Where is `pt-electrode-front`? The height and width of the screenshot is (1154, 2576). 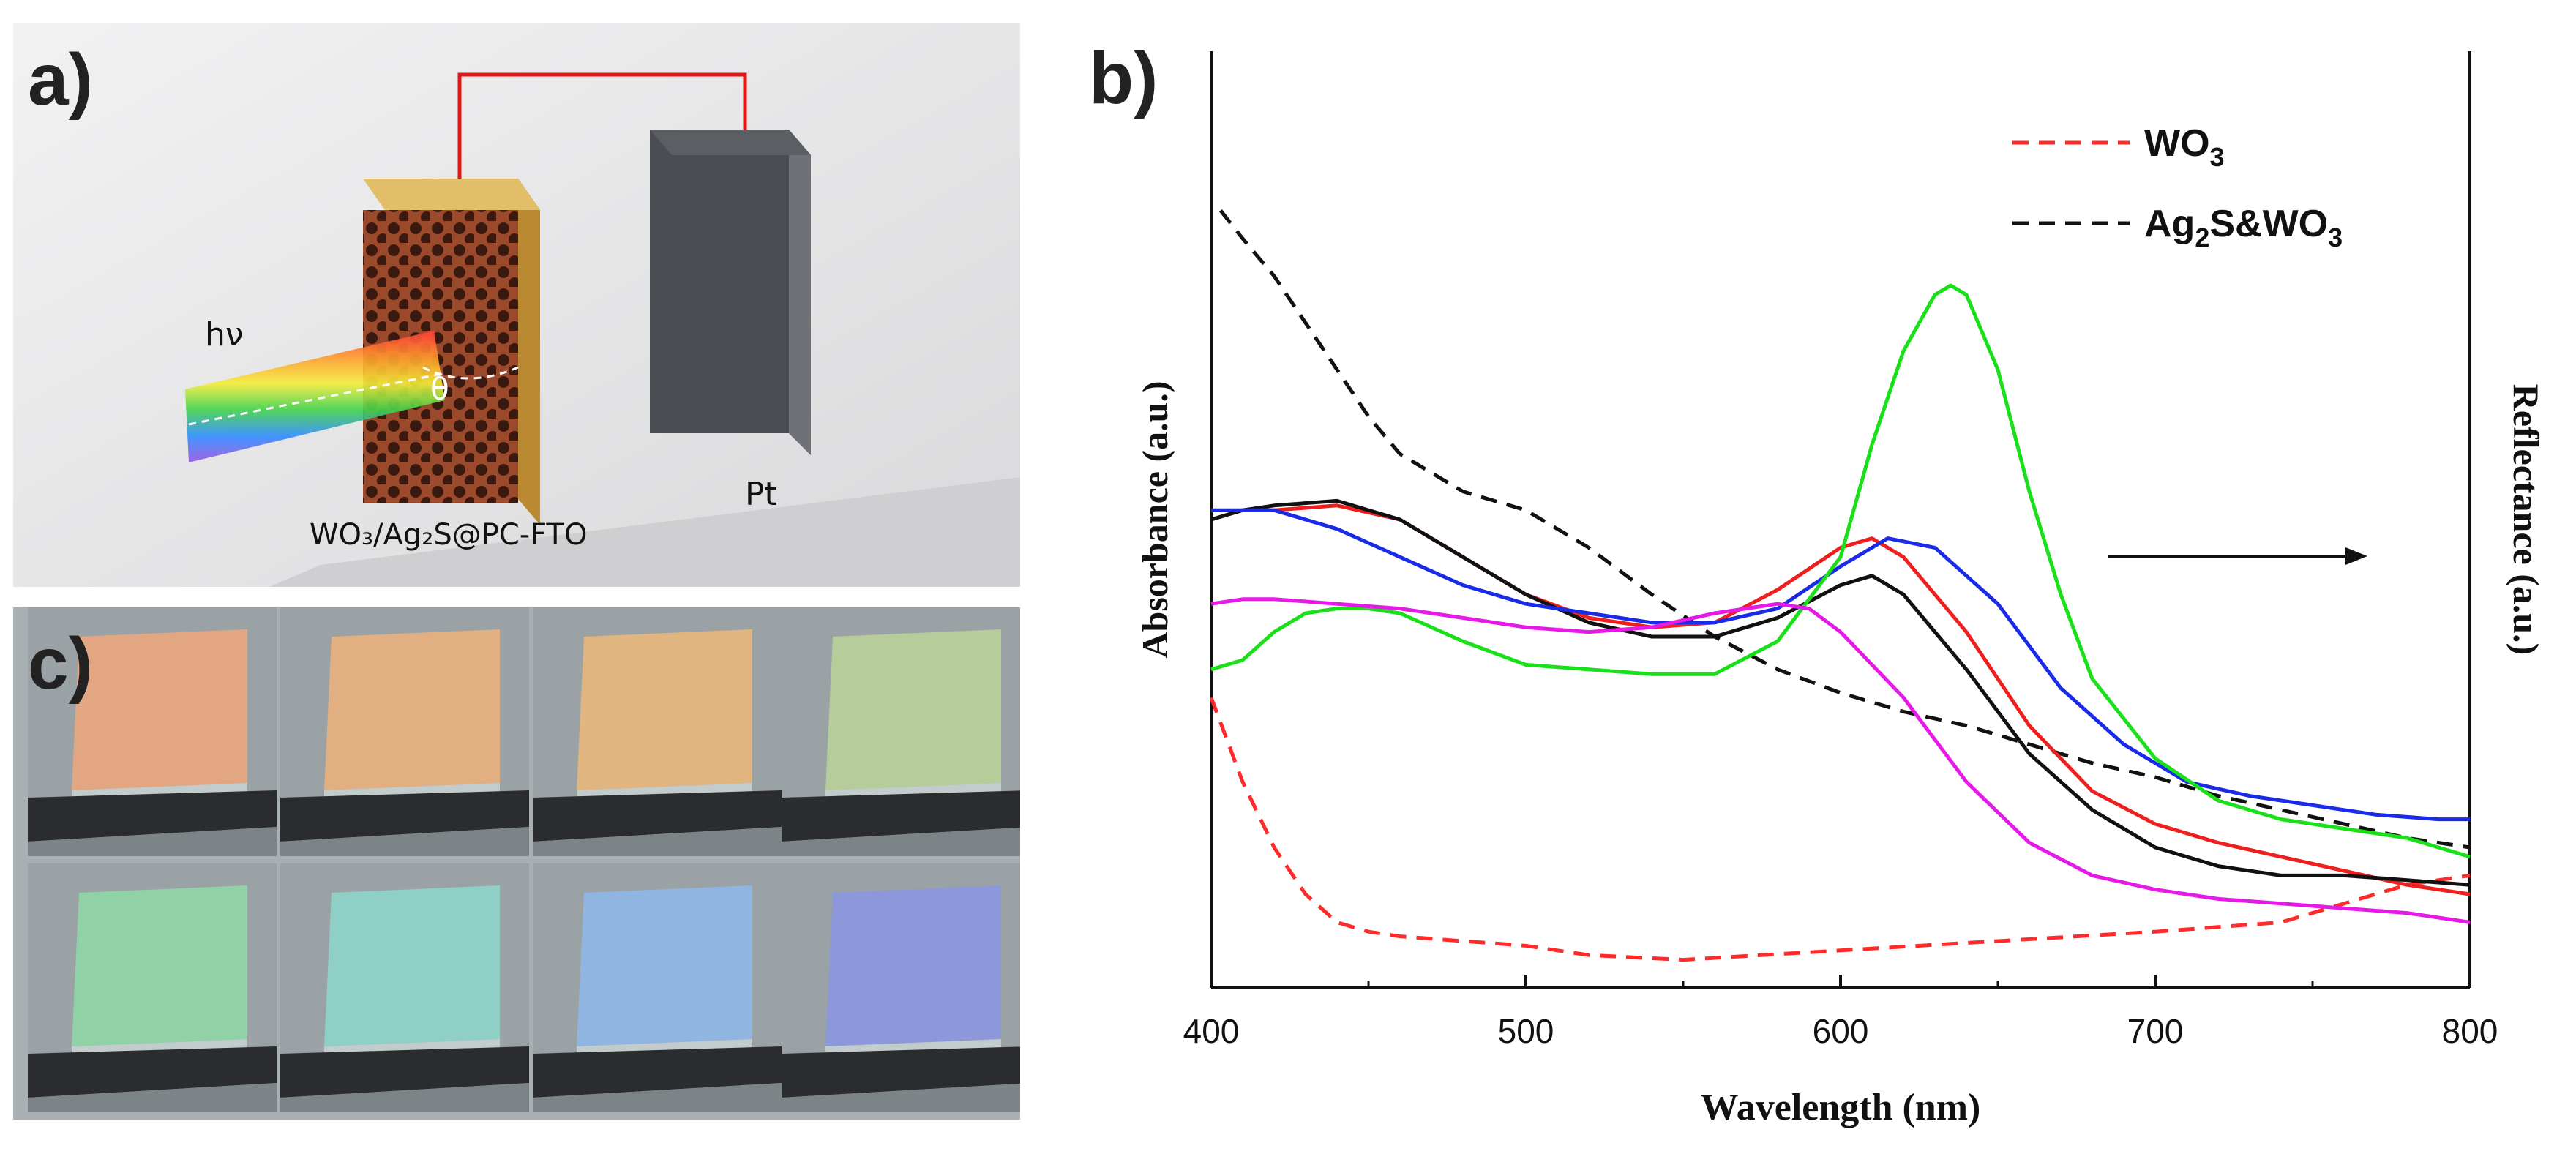
pt-electrode-front is located at coordinates (730, 292).